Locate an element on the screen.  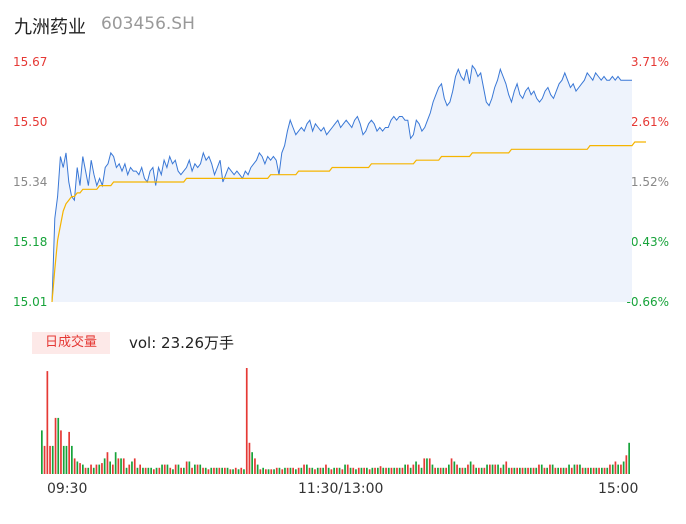
y-left-tick: 15.01 is located at coordinates (30, 302).